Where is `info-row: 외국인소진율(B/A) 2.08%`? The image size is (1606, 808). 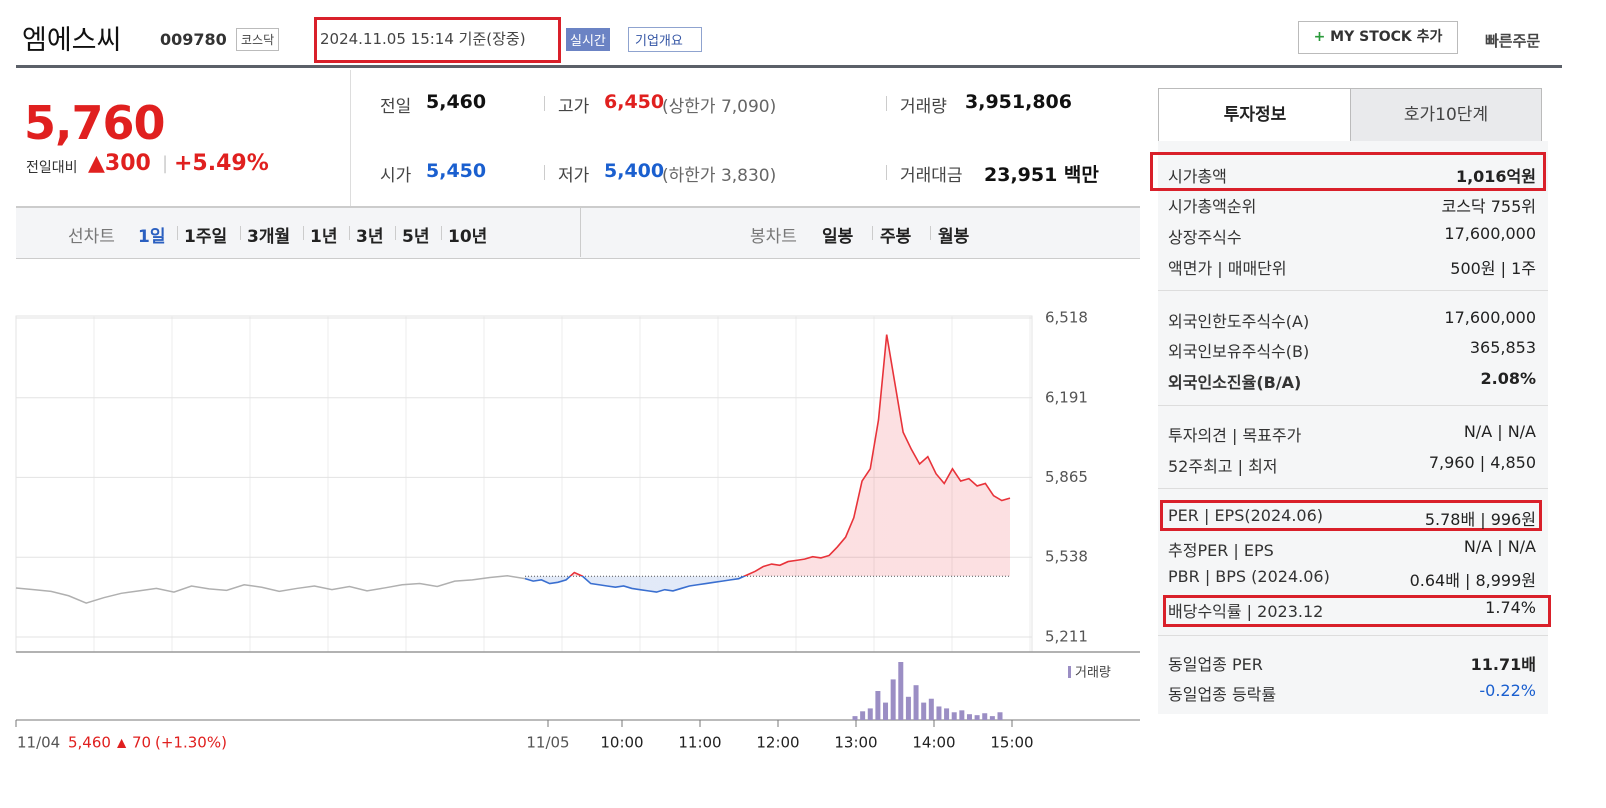 info-row: 외국인소진율(B/A) 2.08% is located at coordinates (1352, 379).